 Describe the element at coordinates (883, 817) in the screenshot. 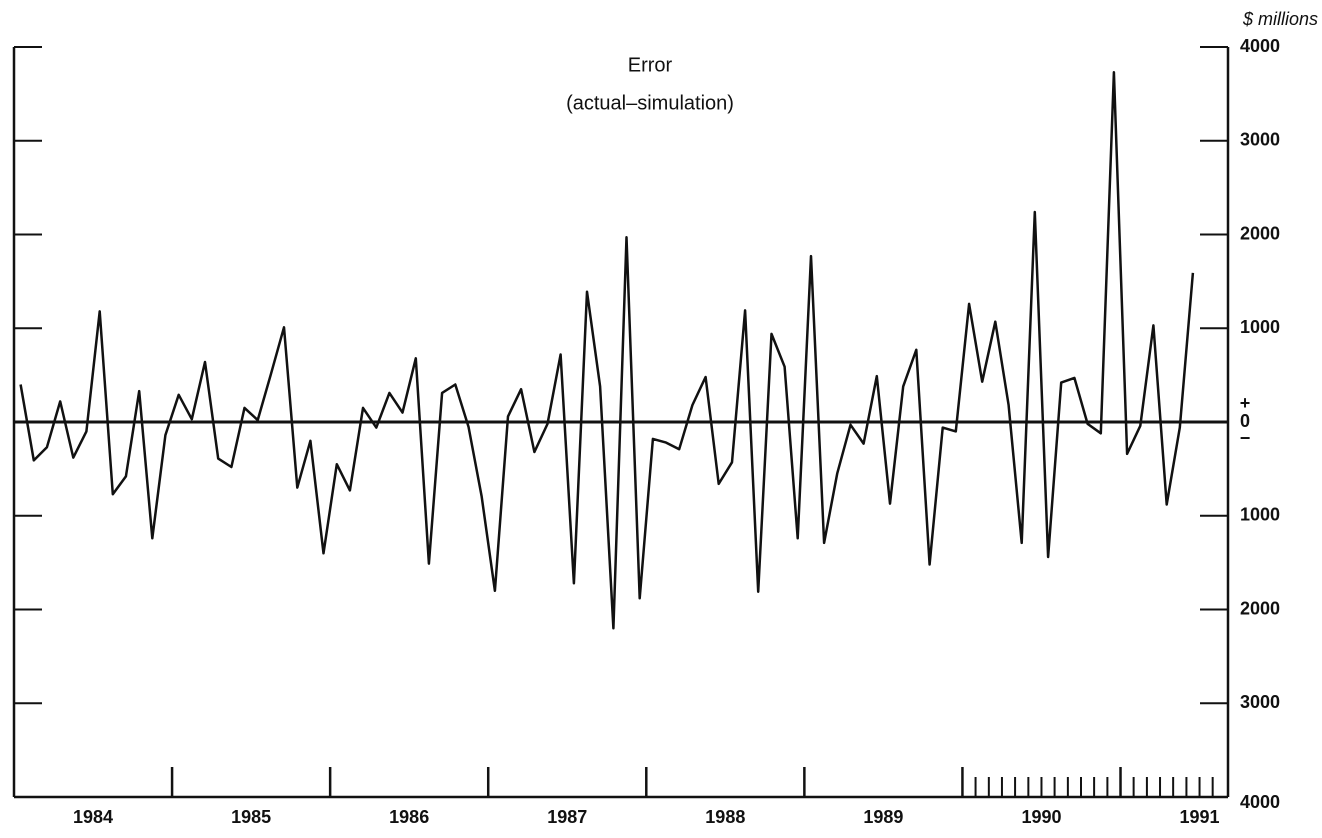

I see `x-tick-label: 1989` at that location.